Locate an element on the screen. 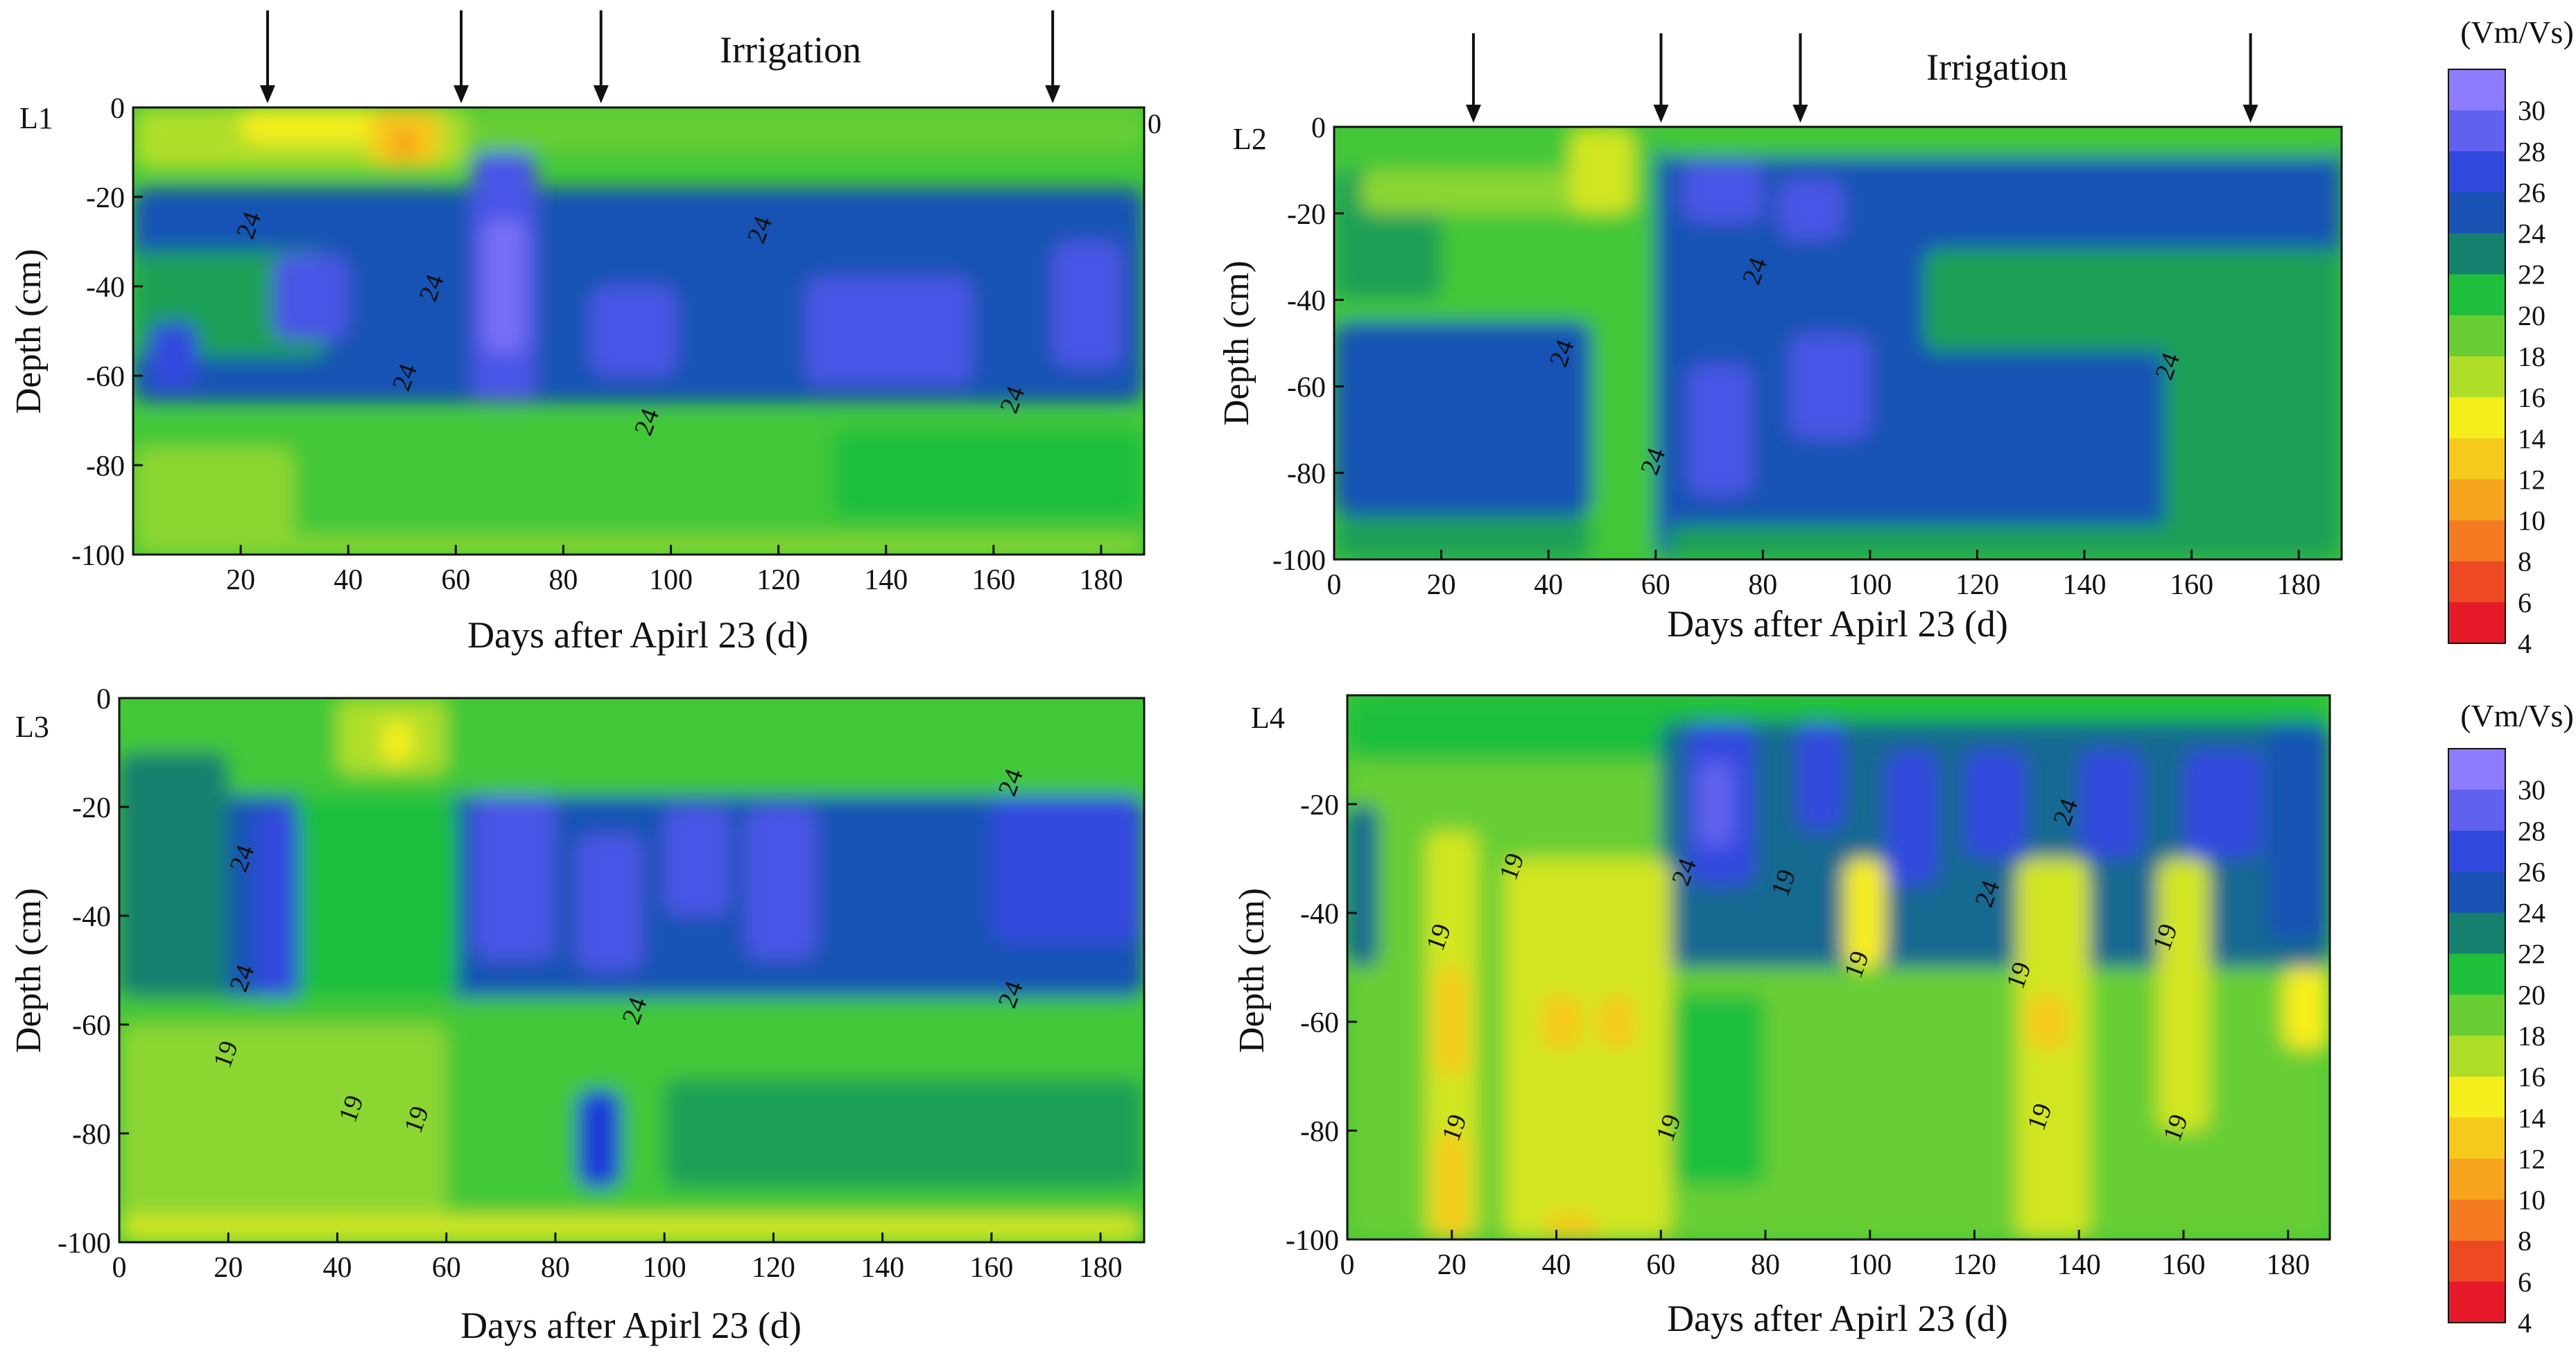  x-tick-label: 120 is located at coordinates (778, 580).